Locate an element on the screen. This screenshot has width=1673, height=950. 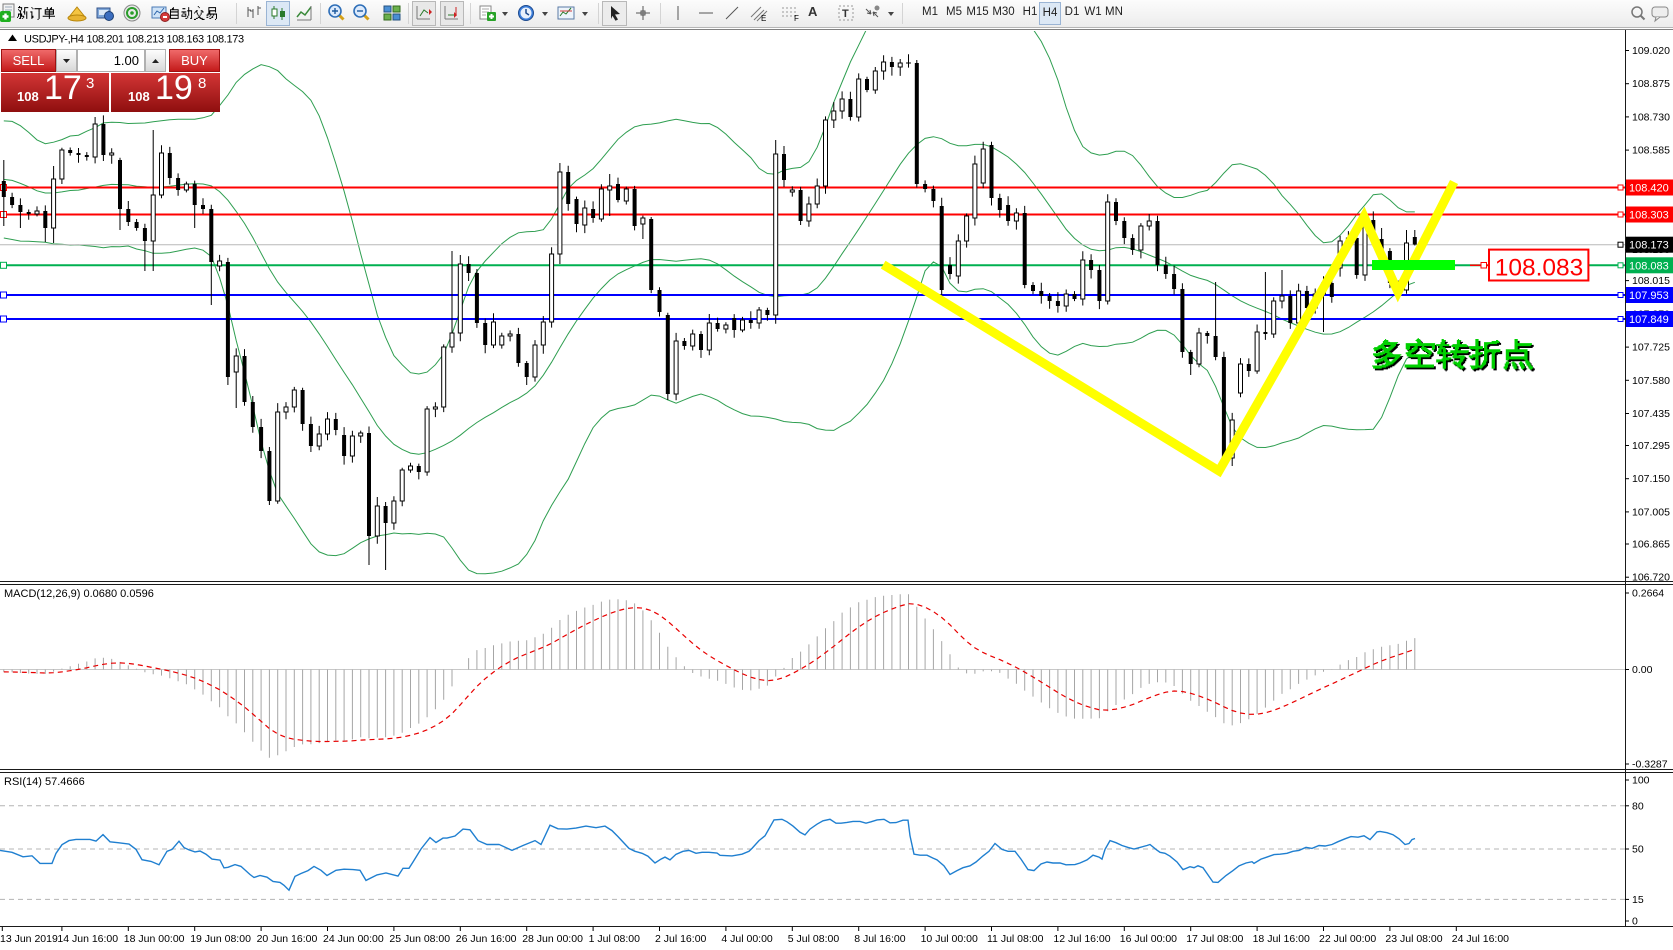
svg-text: 108.303 is located at coordinates (1649, 216).